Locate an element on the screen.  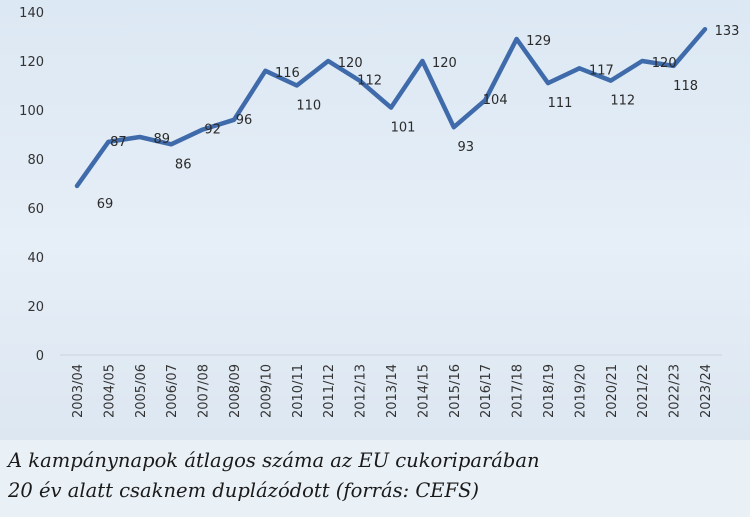
x-tick-label: 2023/24 is located at coordinates (706, 391).